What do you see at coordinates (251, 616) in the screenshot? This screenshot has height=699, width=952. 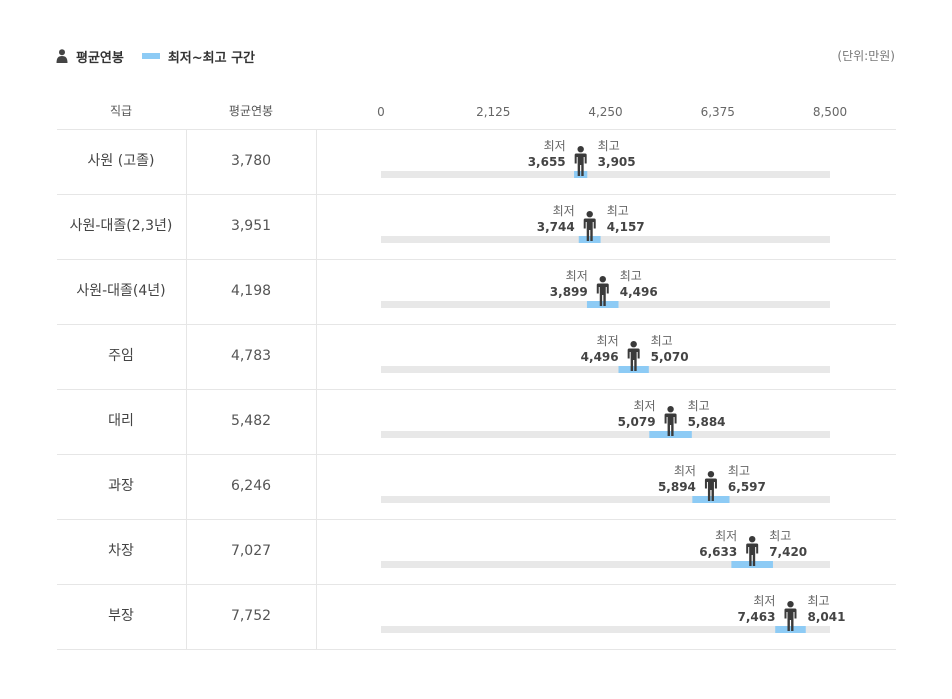 I see `average-cell: 7,752` at bounding box center [251, 616].